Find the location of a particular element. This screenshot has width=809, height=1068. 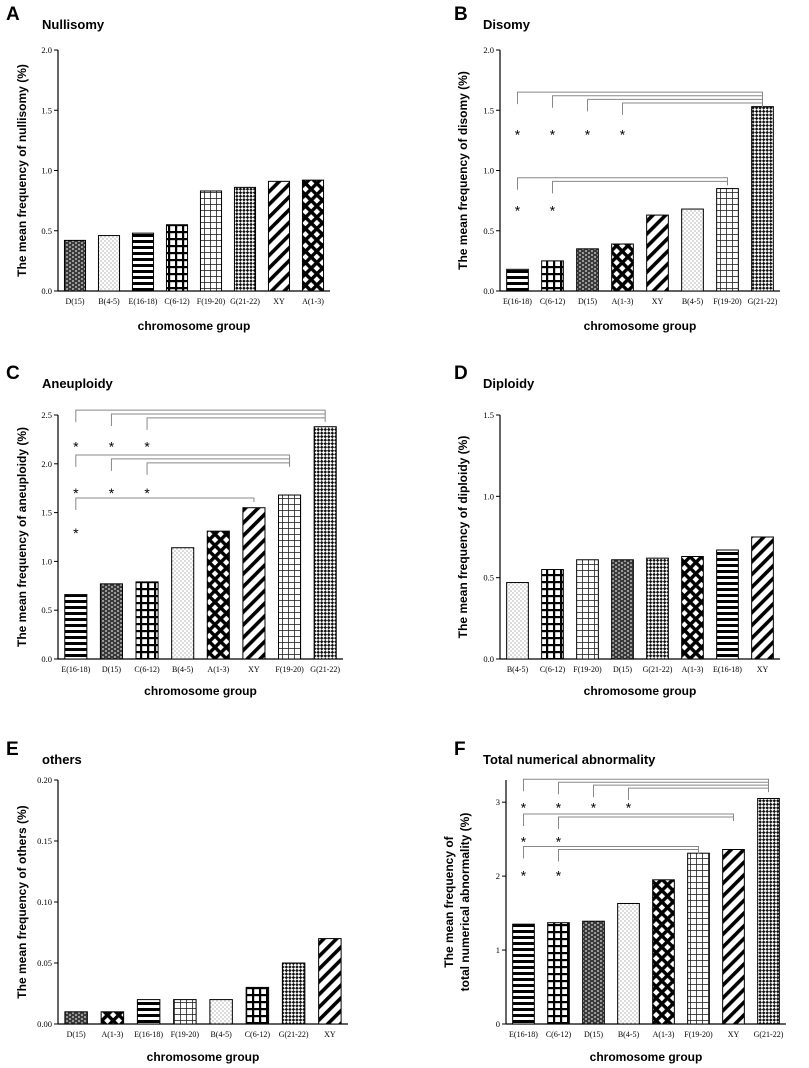

y-tick-label: 2.5 is located at coordinates (46, 415).